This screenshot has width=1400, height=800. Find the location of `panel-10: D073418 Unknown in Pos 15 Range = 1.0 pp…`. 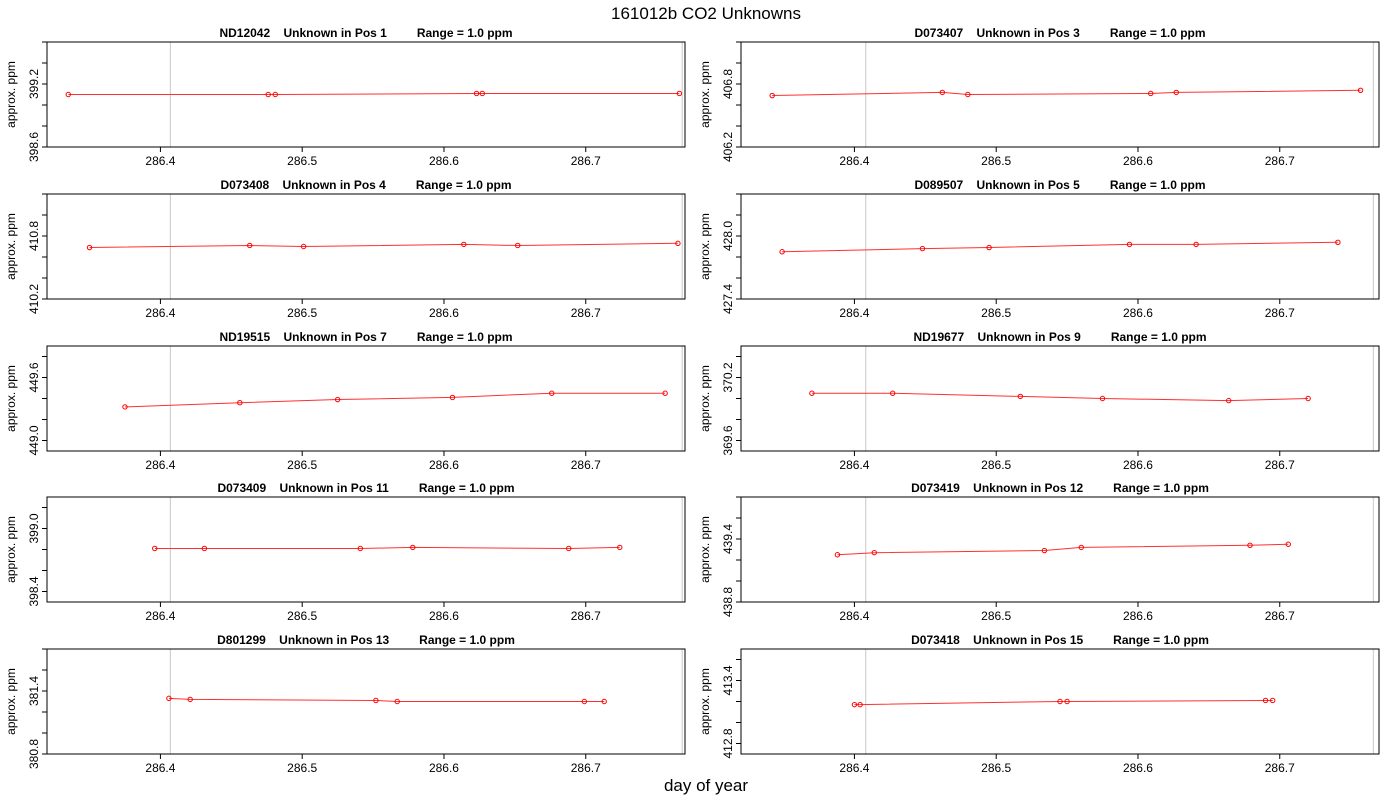

panel-10: D073418 Unknown in Pos 15 Range = 1.0 pp… is located at coordinates (1039, 704).